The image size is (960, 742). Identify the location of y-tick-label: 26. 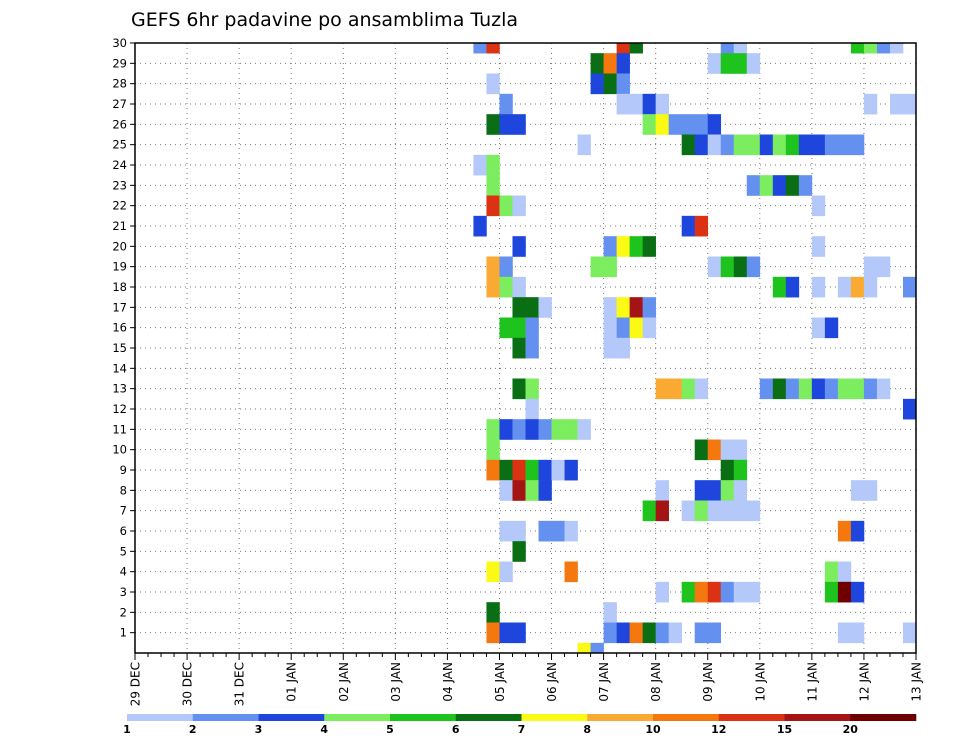
(119, 124).